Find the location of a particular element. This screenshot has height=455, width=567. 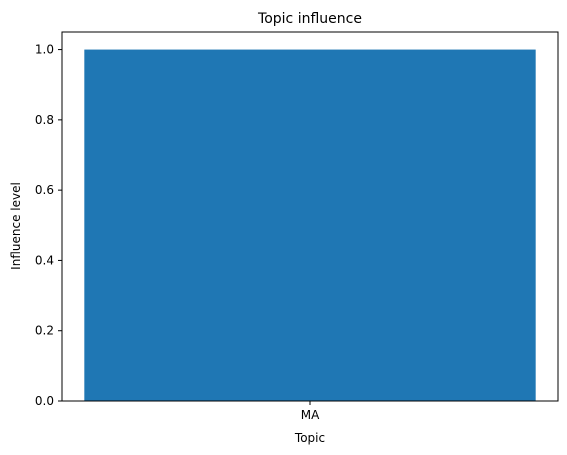

y-axis: 0.0 0.2 0.4 0.6 0.8 1.0 is located at coordinates (48, 225).